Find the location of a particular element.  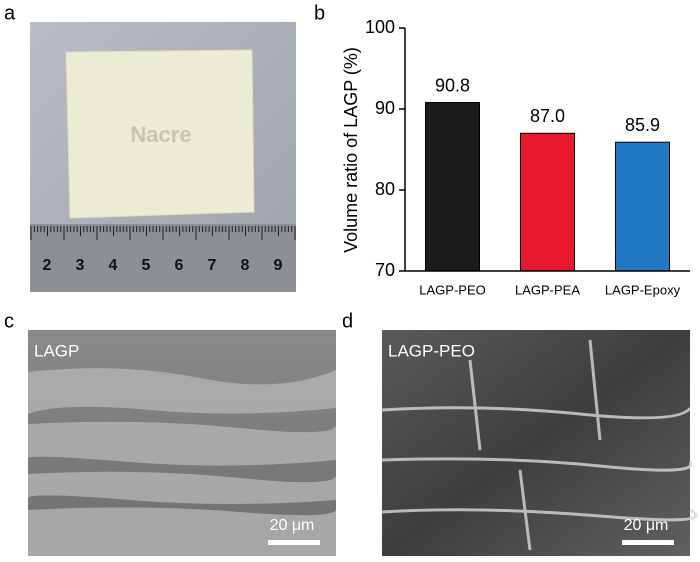

ruler-label: 5 is located at coordinates (146, 265).